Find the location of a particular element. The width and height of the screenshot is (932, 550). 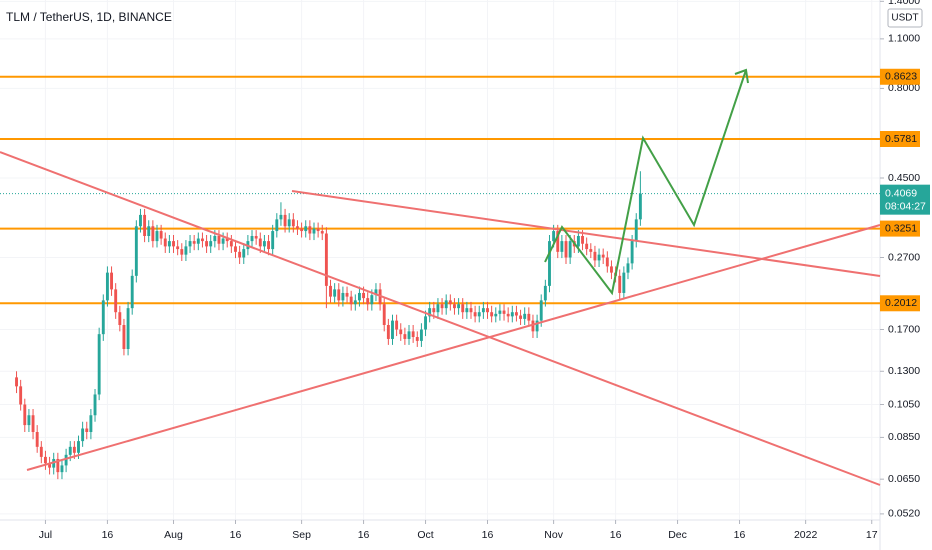

y-tick-label: 0.1700 is located at coordinates (904, 329).